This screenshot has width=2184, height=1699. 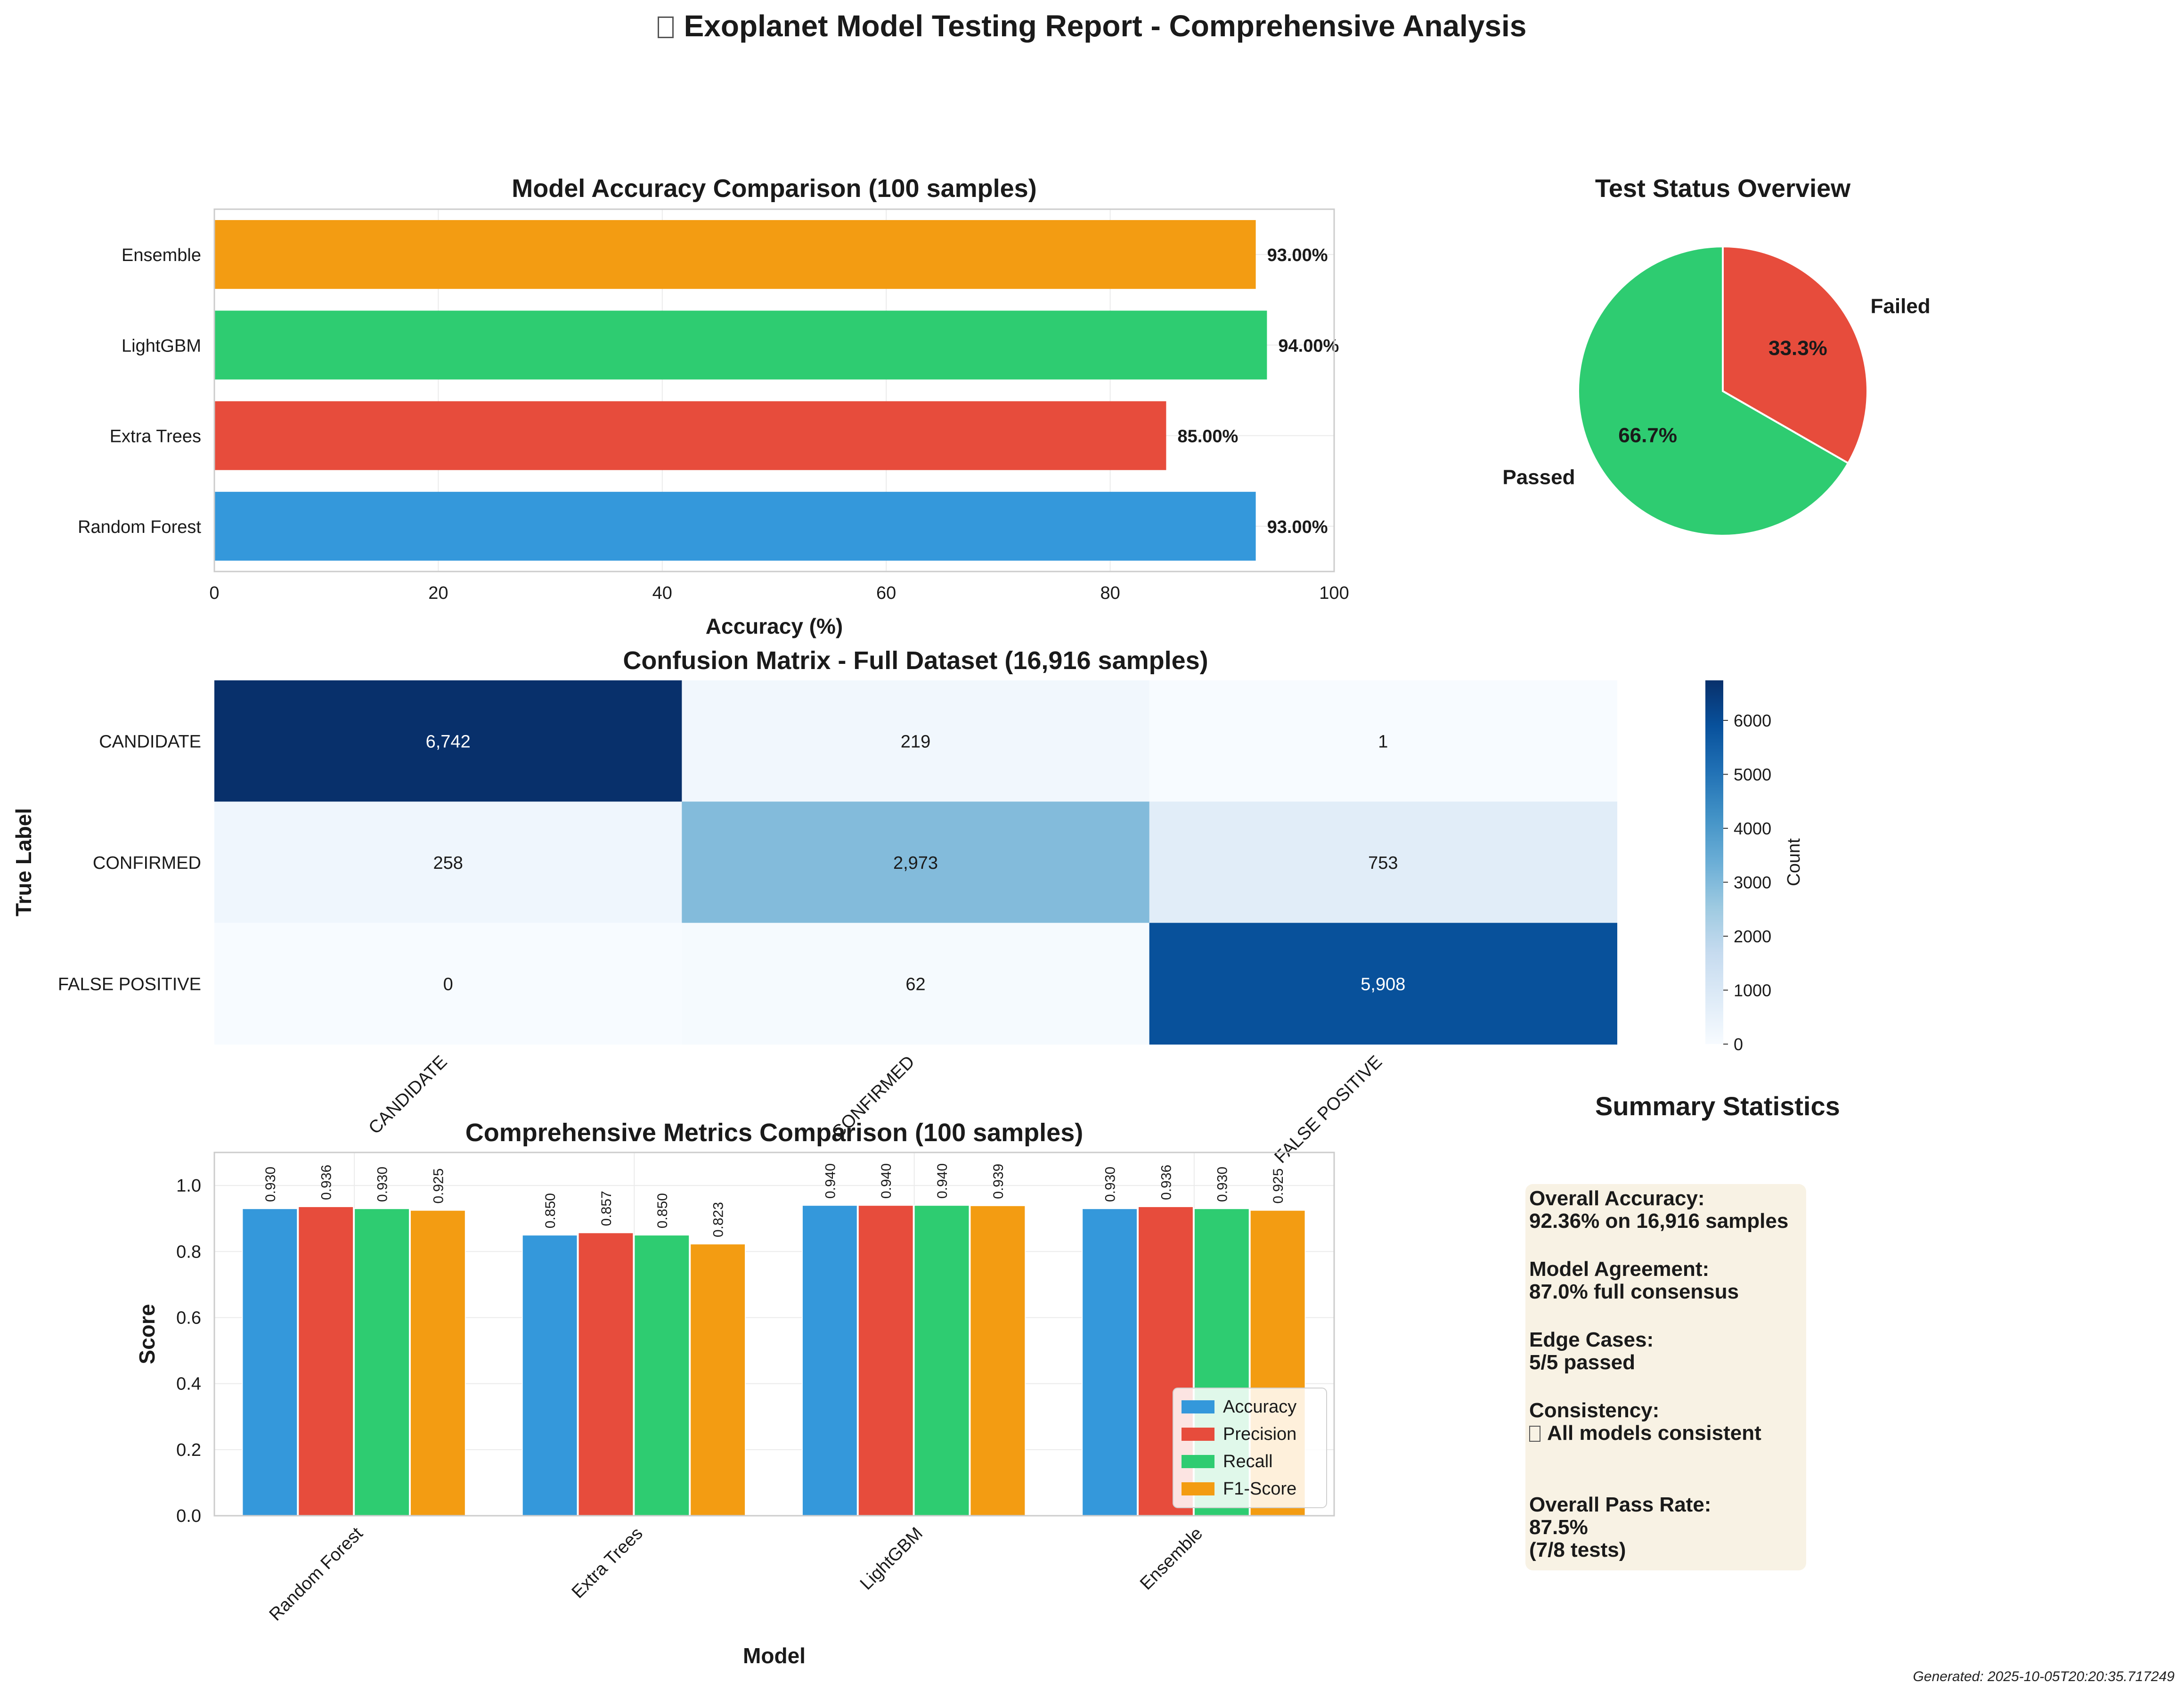 I want to click on pie-percent-label: 66.7%, so click(x=1647, y=435).